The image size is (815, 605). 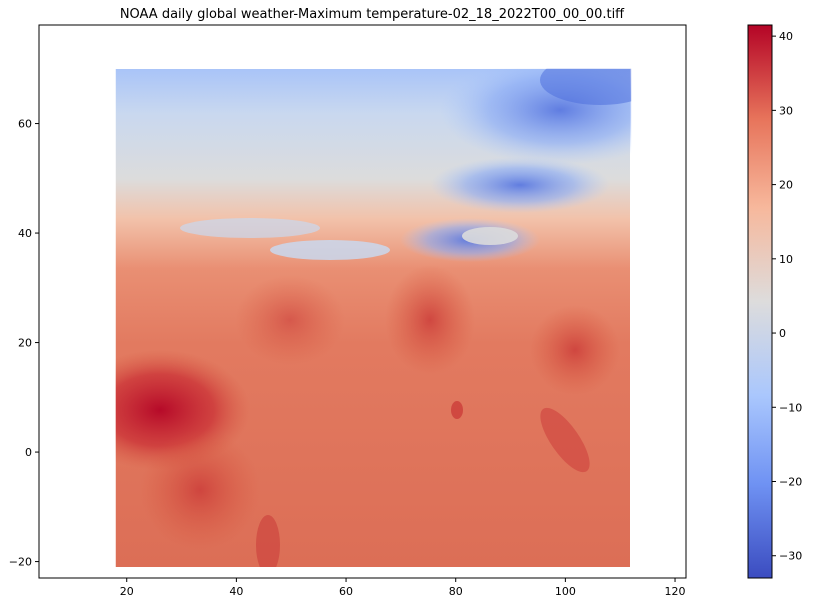 What do you see at coordinates (520, 185) in the screenshot?
I see `cold-region-central-asia` at bounding box center [520, 185].